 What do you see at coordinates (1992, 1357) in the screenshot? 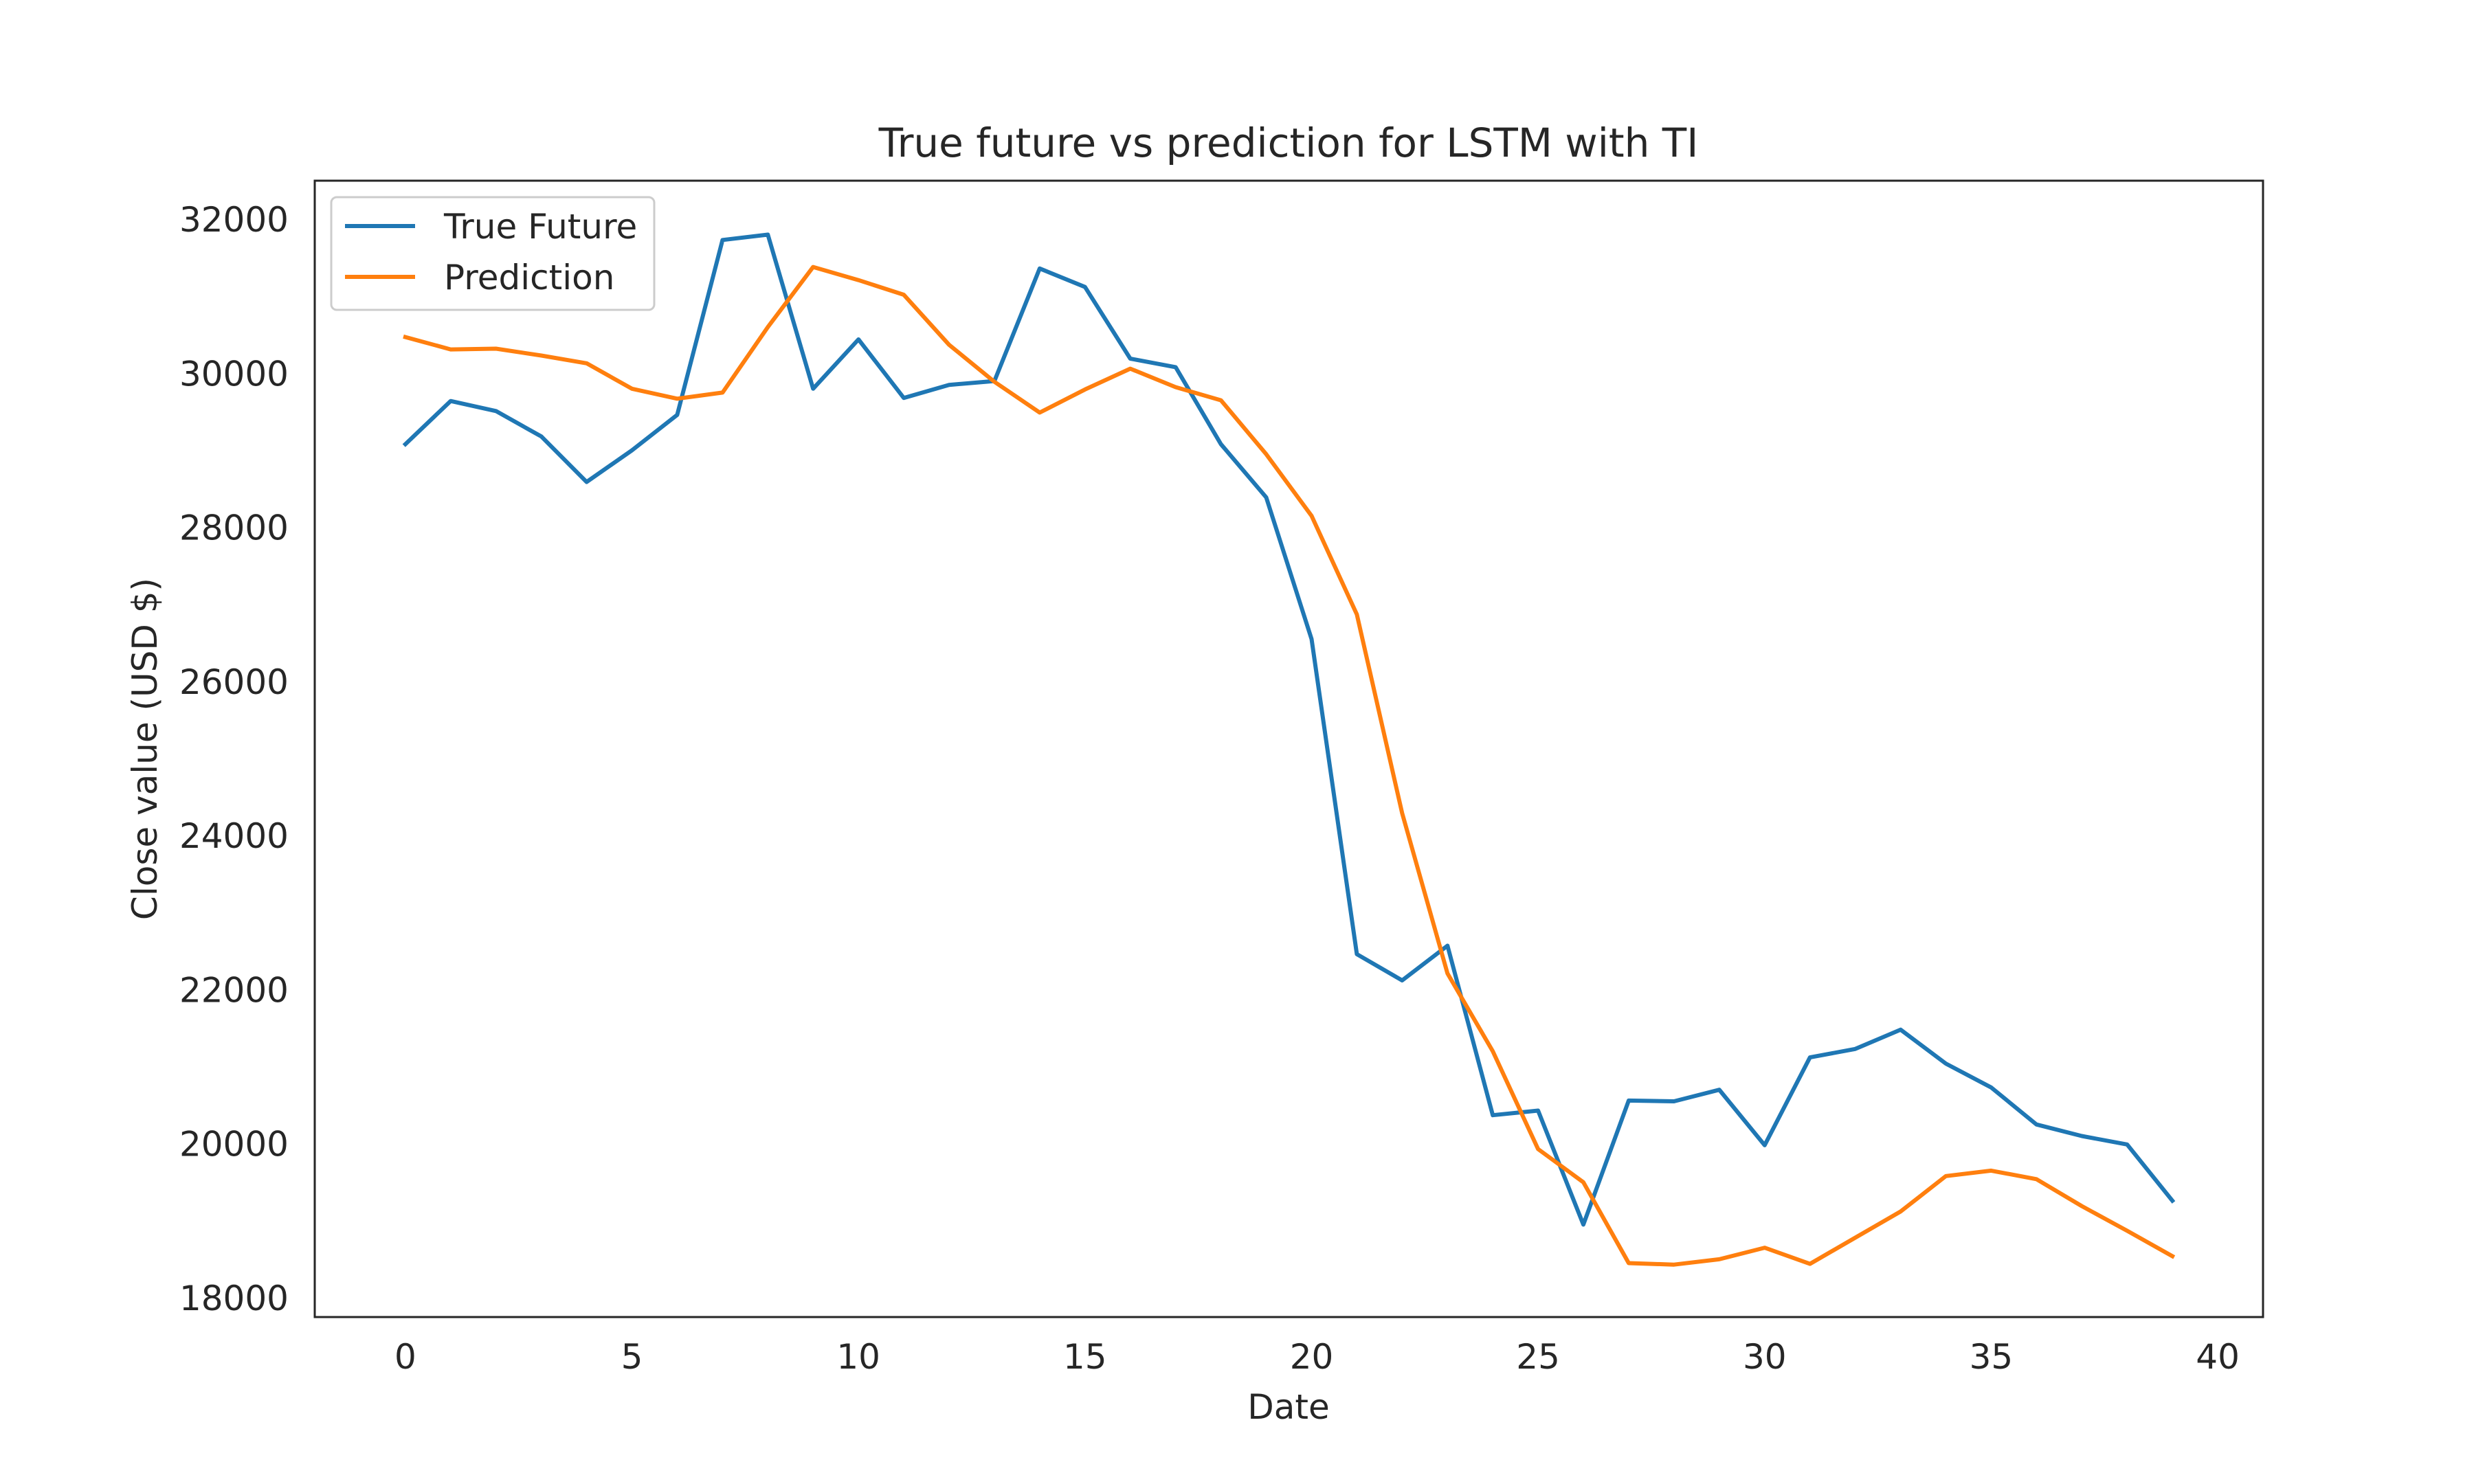
I see `x-tick-label: 35` at bounding box center [1992, 1357].